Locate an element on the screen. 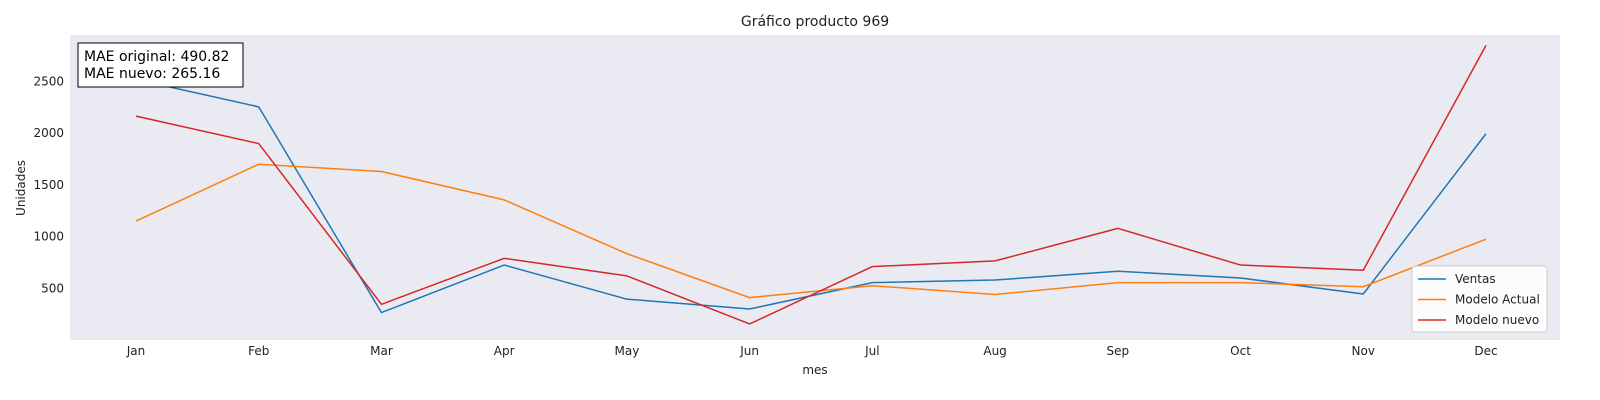 The height and width of the screenshot is (400, 1600). y-tick-label: 1500 is located at coordinates (48, 185).